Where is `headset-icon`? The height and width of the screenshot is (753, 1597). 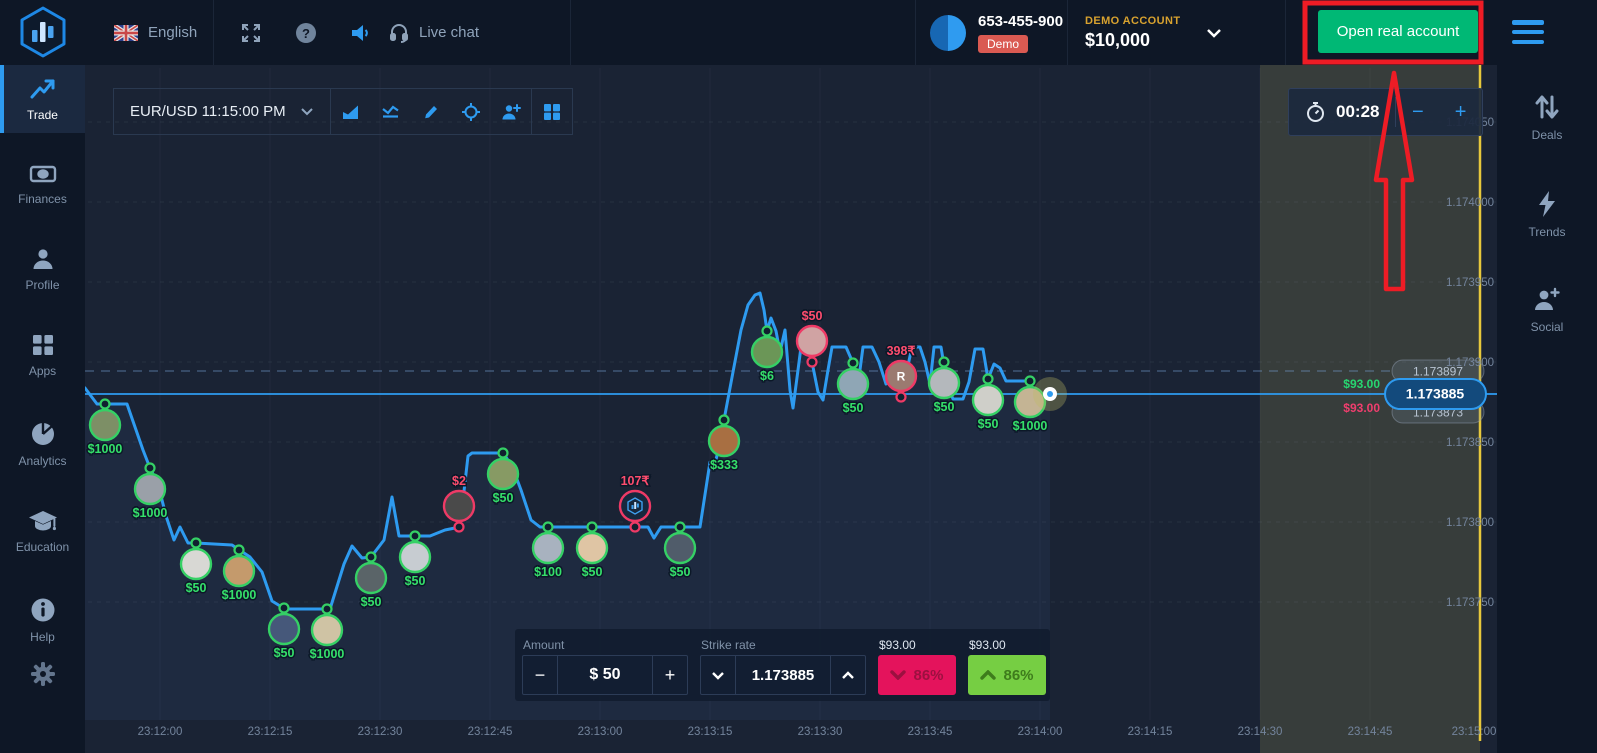 headset-icon is located at coordinates (399, 33).